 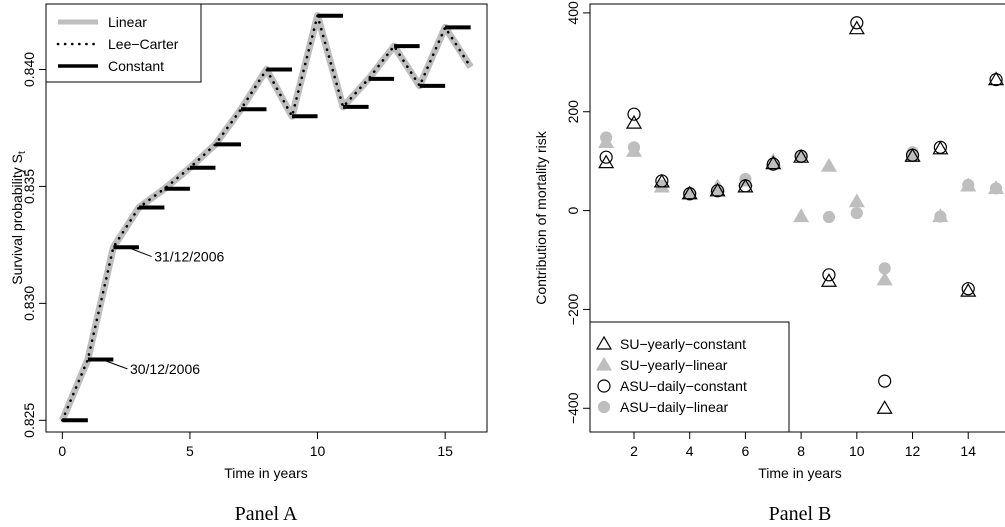 What do you see at coordinates (801, 451) in the screenshot?
I see `panel-b-x-tick-label: 8` at bounding box center [801, 451].